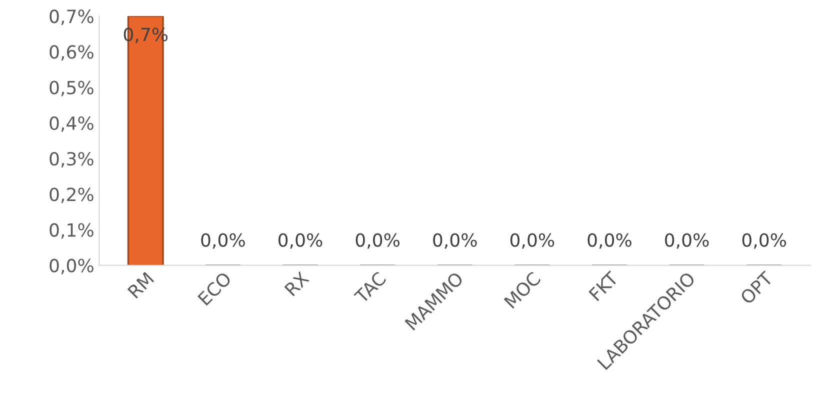  I want to click on y-tick-label: 0,1%, so click(72, 231).